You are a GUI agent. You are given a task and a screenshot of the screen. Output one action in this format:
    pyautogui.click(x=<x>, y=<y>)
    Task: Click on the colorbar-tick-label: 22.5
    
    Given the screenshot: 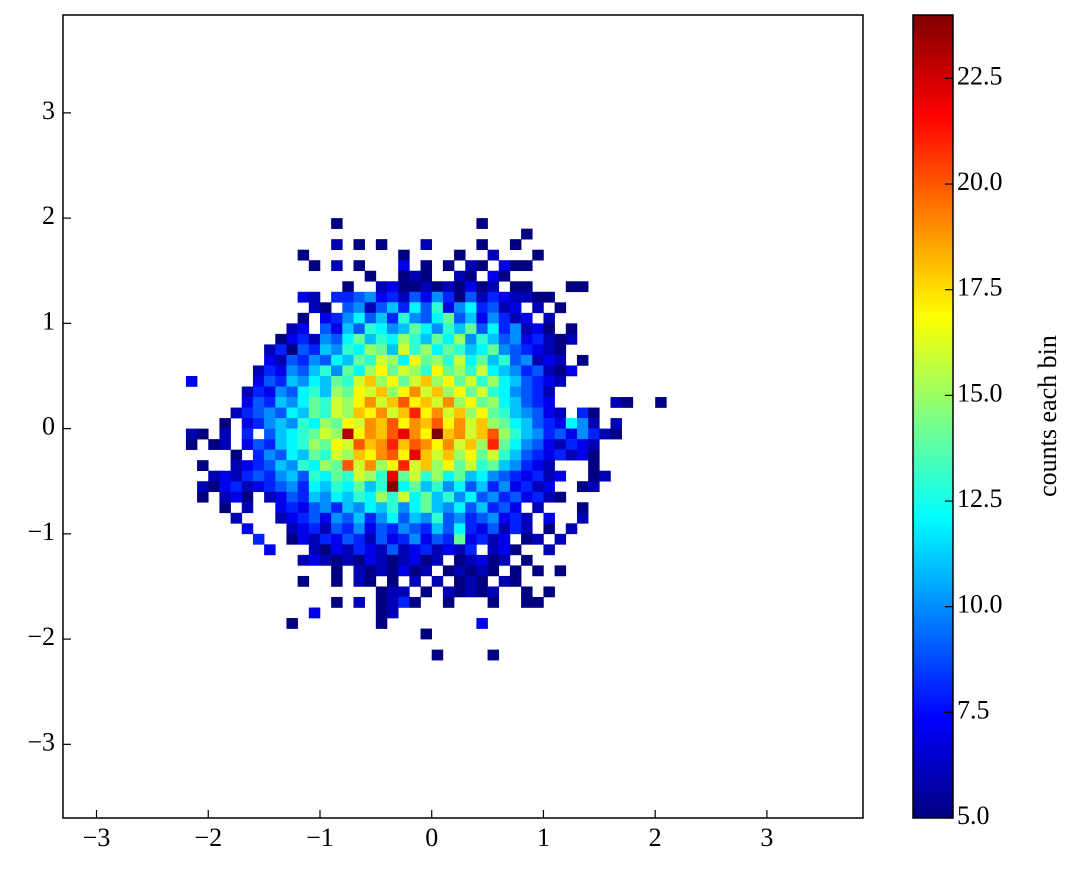 What is the action you would take?
    pyautogui.click(x=980, y=75)
    